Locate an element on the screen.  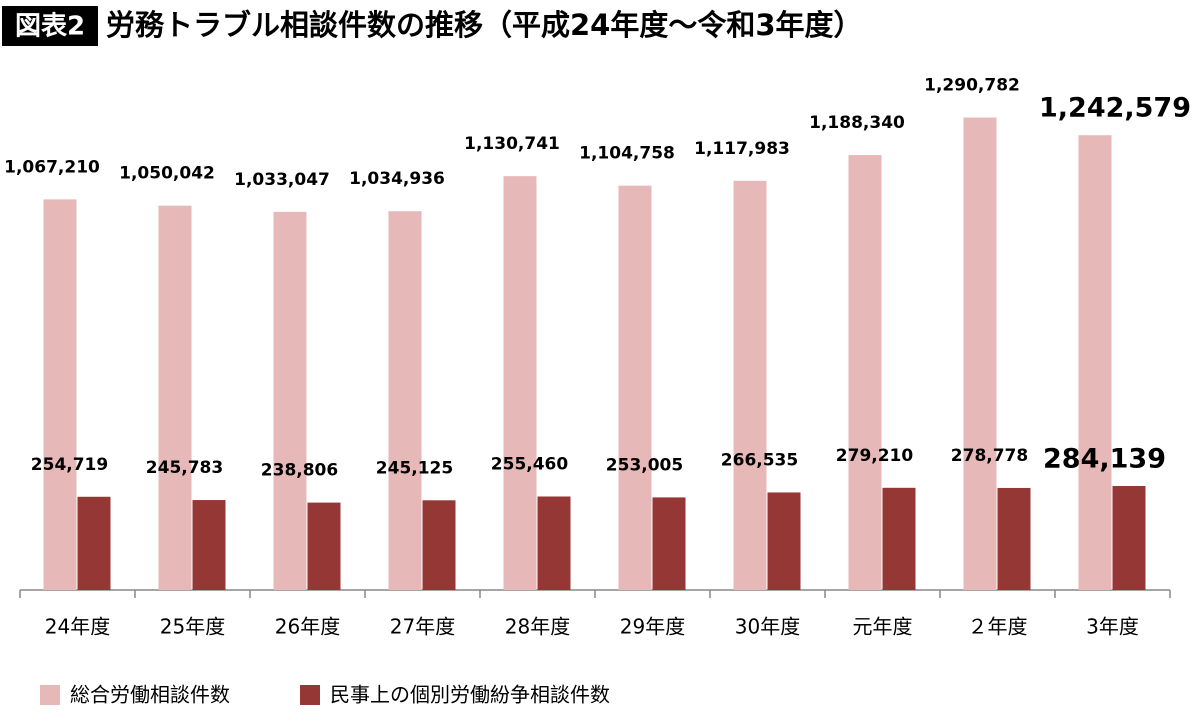
x-tick-label: 24年度 is located at coordinates (77, 627).